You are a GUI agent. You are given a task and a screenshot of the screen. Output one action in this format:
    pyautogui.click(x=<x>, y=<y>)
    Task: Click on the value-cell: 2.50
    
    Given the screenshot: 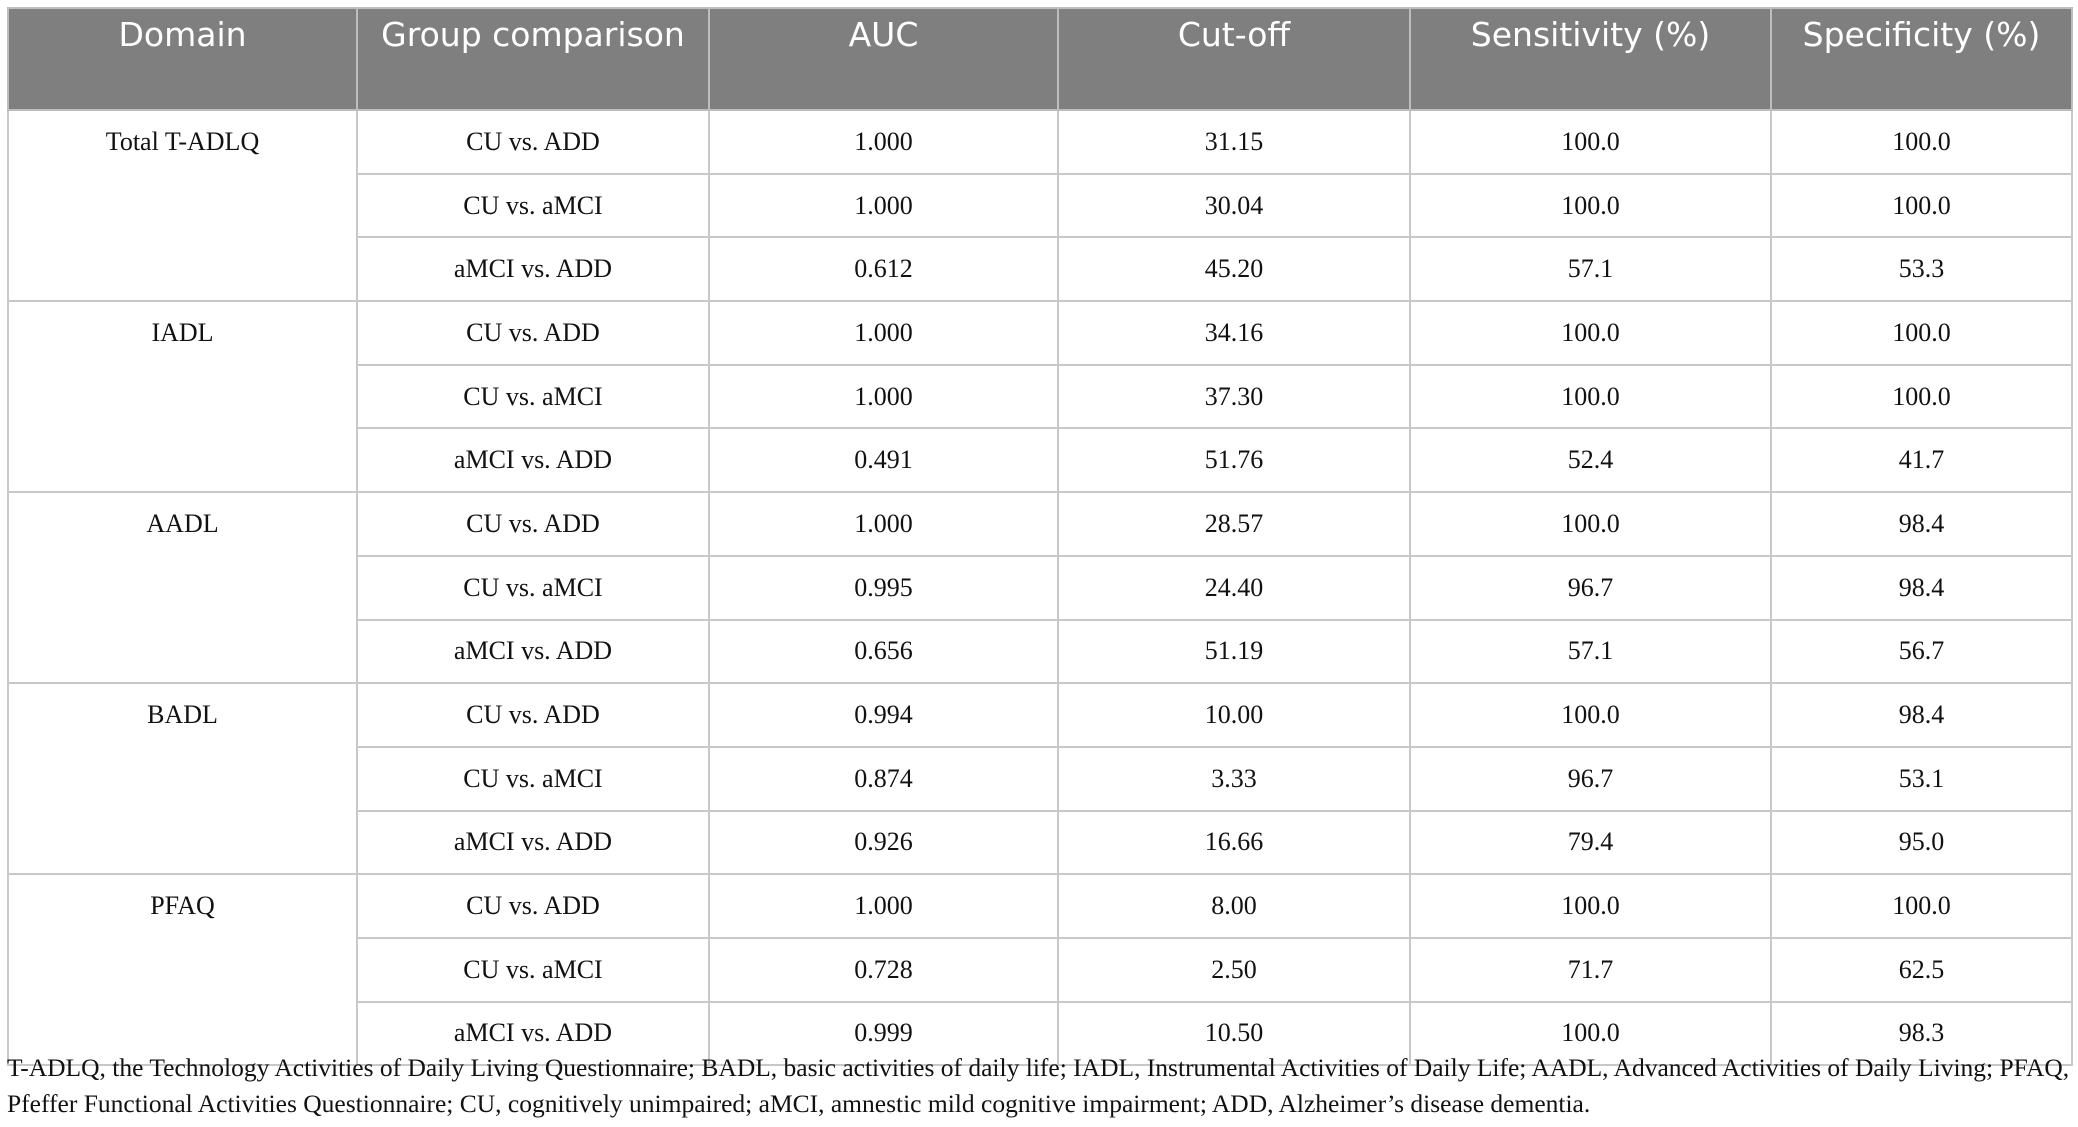 What is the action you would take?
    pyautogui.click(x=1234, y=969)
    